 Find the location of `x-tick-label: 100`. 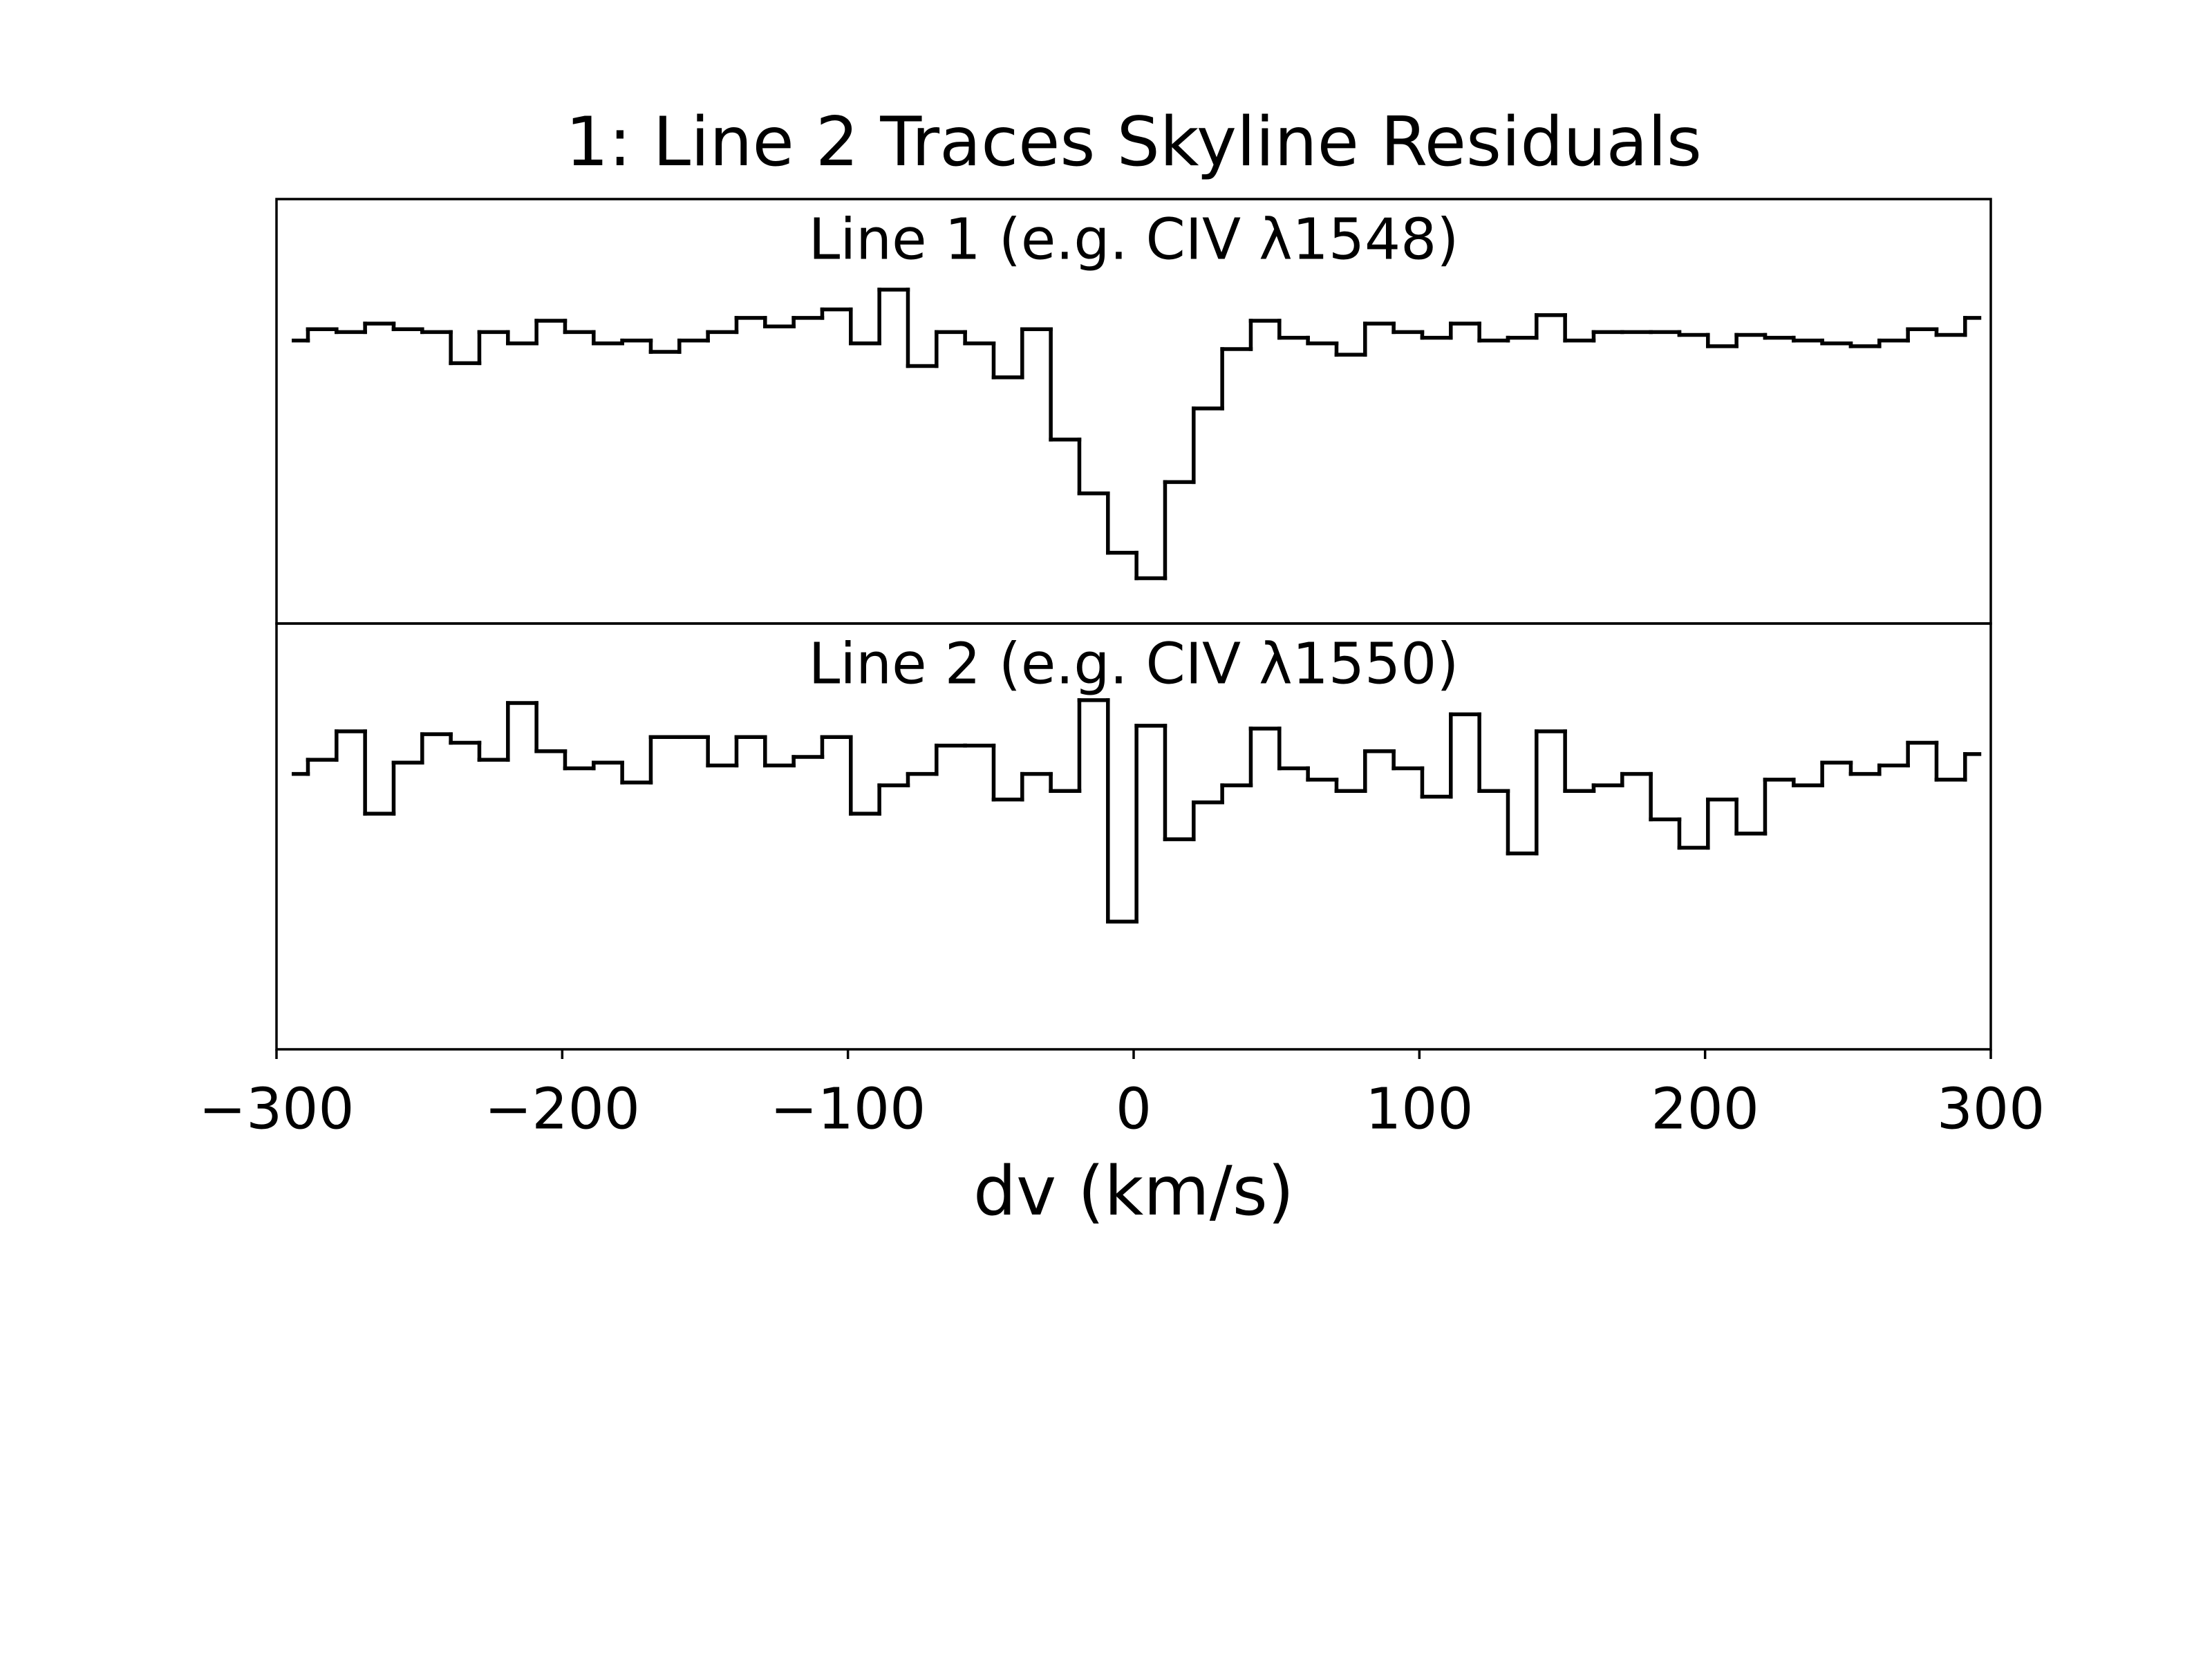

x-tick-label: 100 is located at coordinates (1419, 1109).